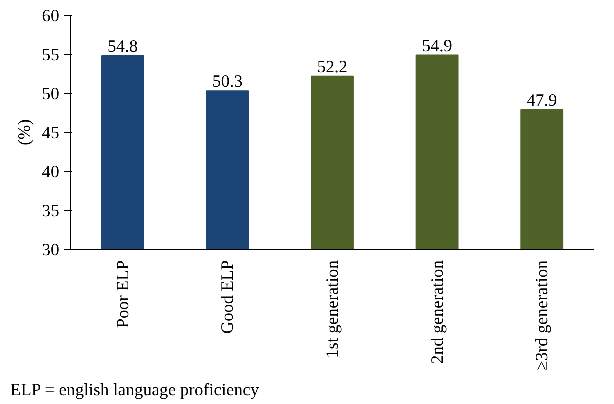  I want to click on y-tick-label: 60, so click(51, 16).